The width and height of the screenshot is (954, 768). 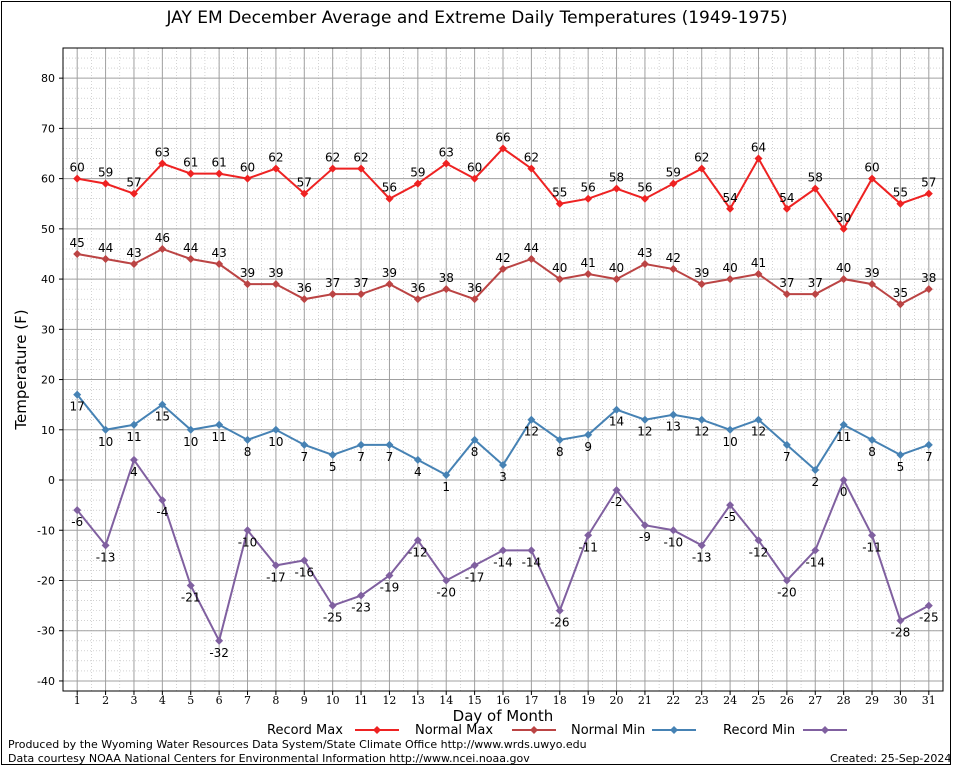 I want to click on x-tick-label: 11, so click(x=361, y=700).